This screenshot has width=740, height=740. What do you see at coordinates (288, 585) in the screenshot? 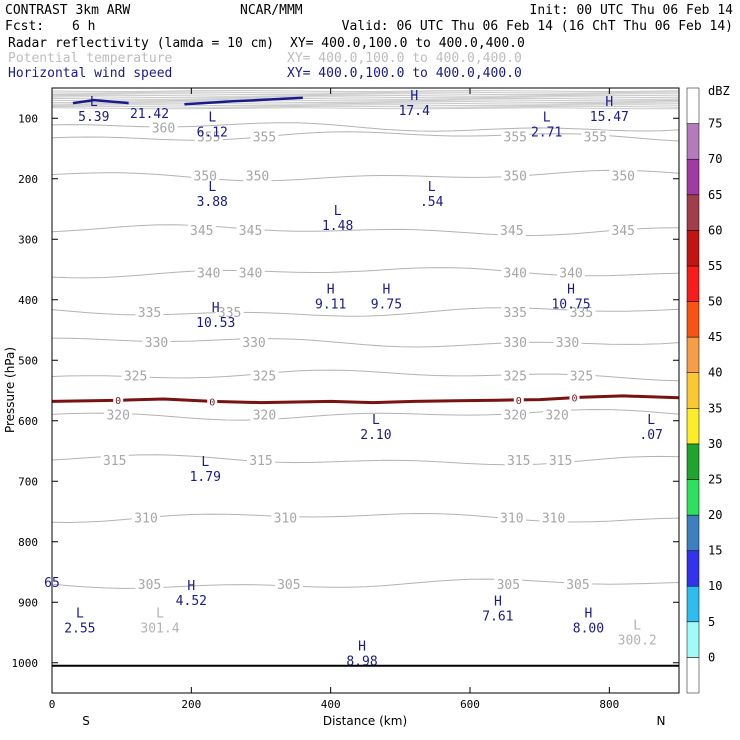
I see `theta-label: 305` at bounding box center [288, 585].